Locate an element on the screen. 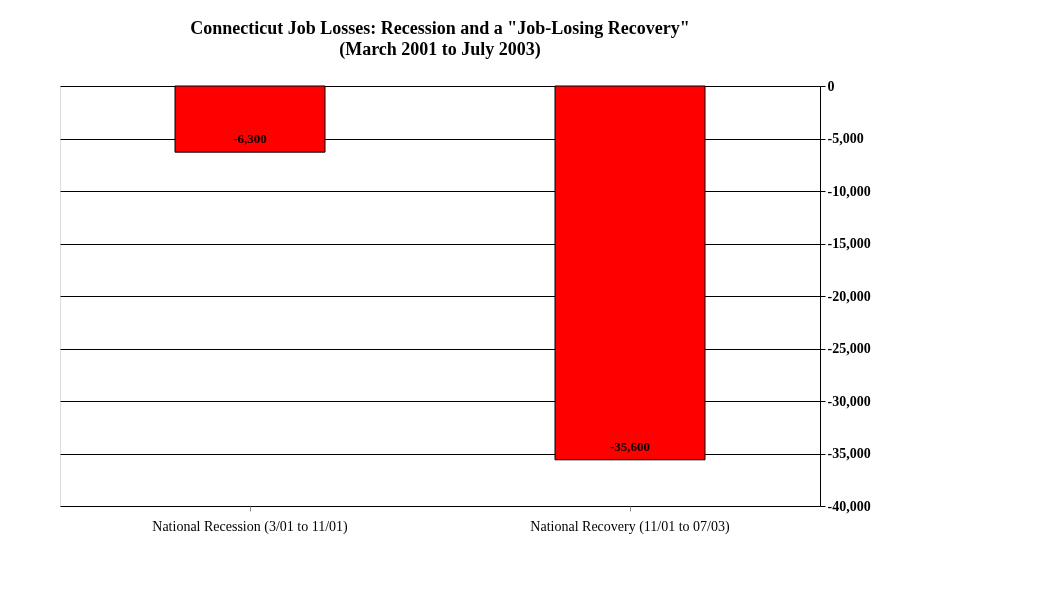  y-tick-label: -10,000 is located at coordinates (849, 191).